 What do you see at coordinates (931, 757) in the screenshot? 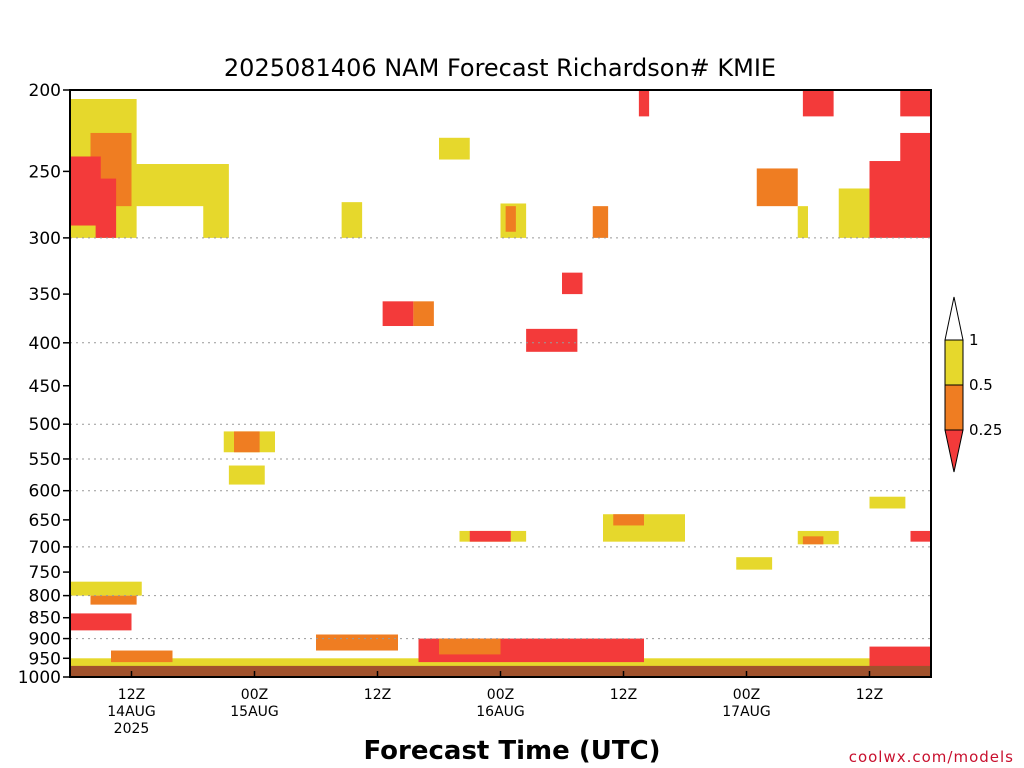
I see `watermark: coolwx.com/models` at bounding box center [931, 757].